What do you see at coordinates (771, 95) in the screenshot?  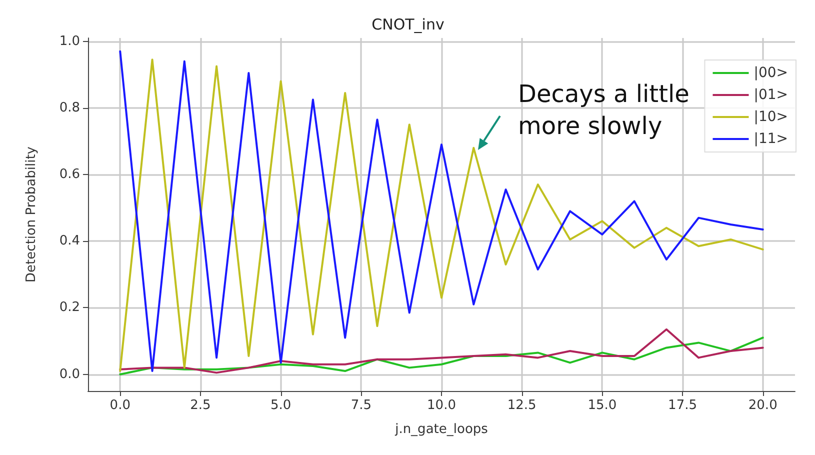 I see `legend-label: |01>` at bounding box center [771, 95].